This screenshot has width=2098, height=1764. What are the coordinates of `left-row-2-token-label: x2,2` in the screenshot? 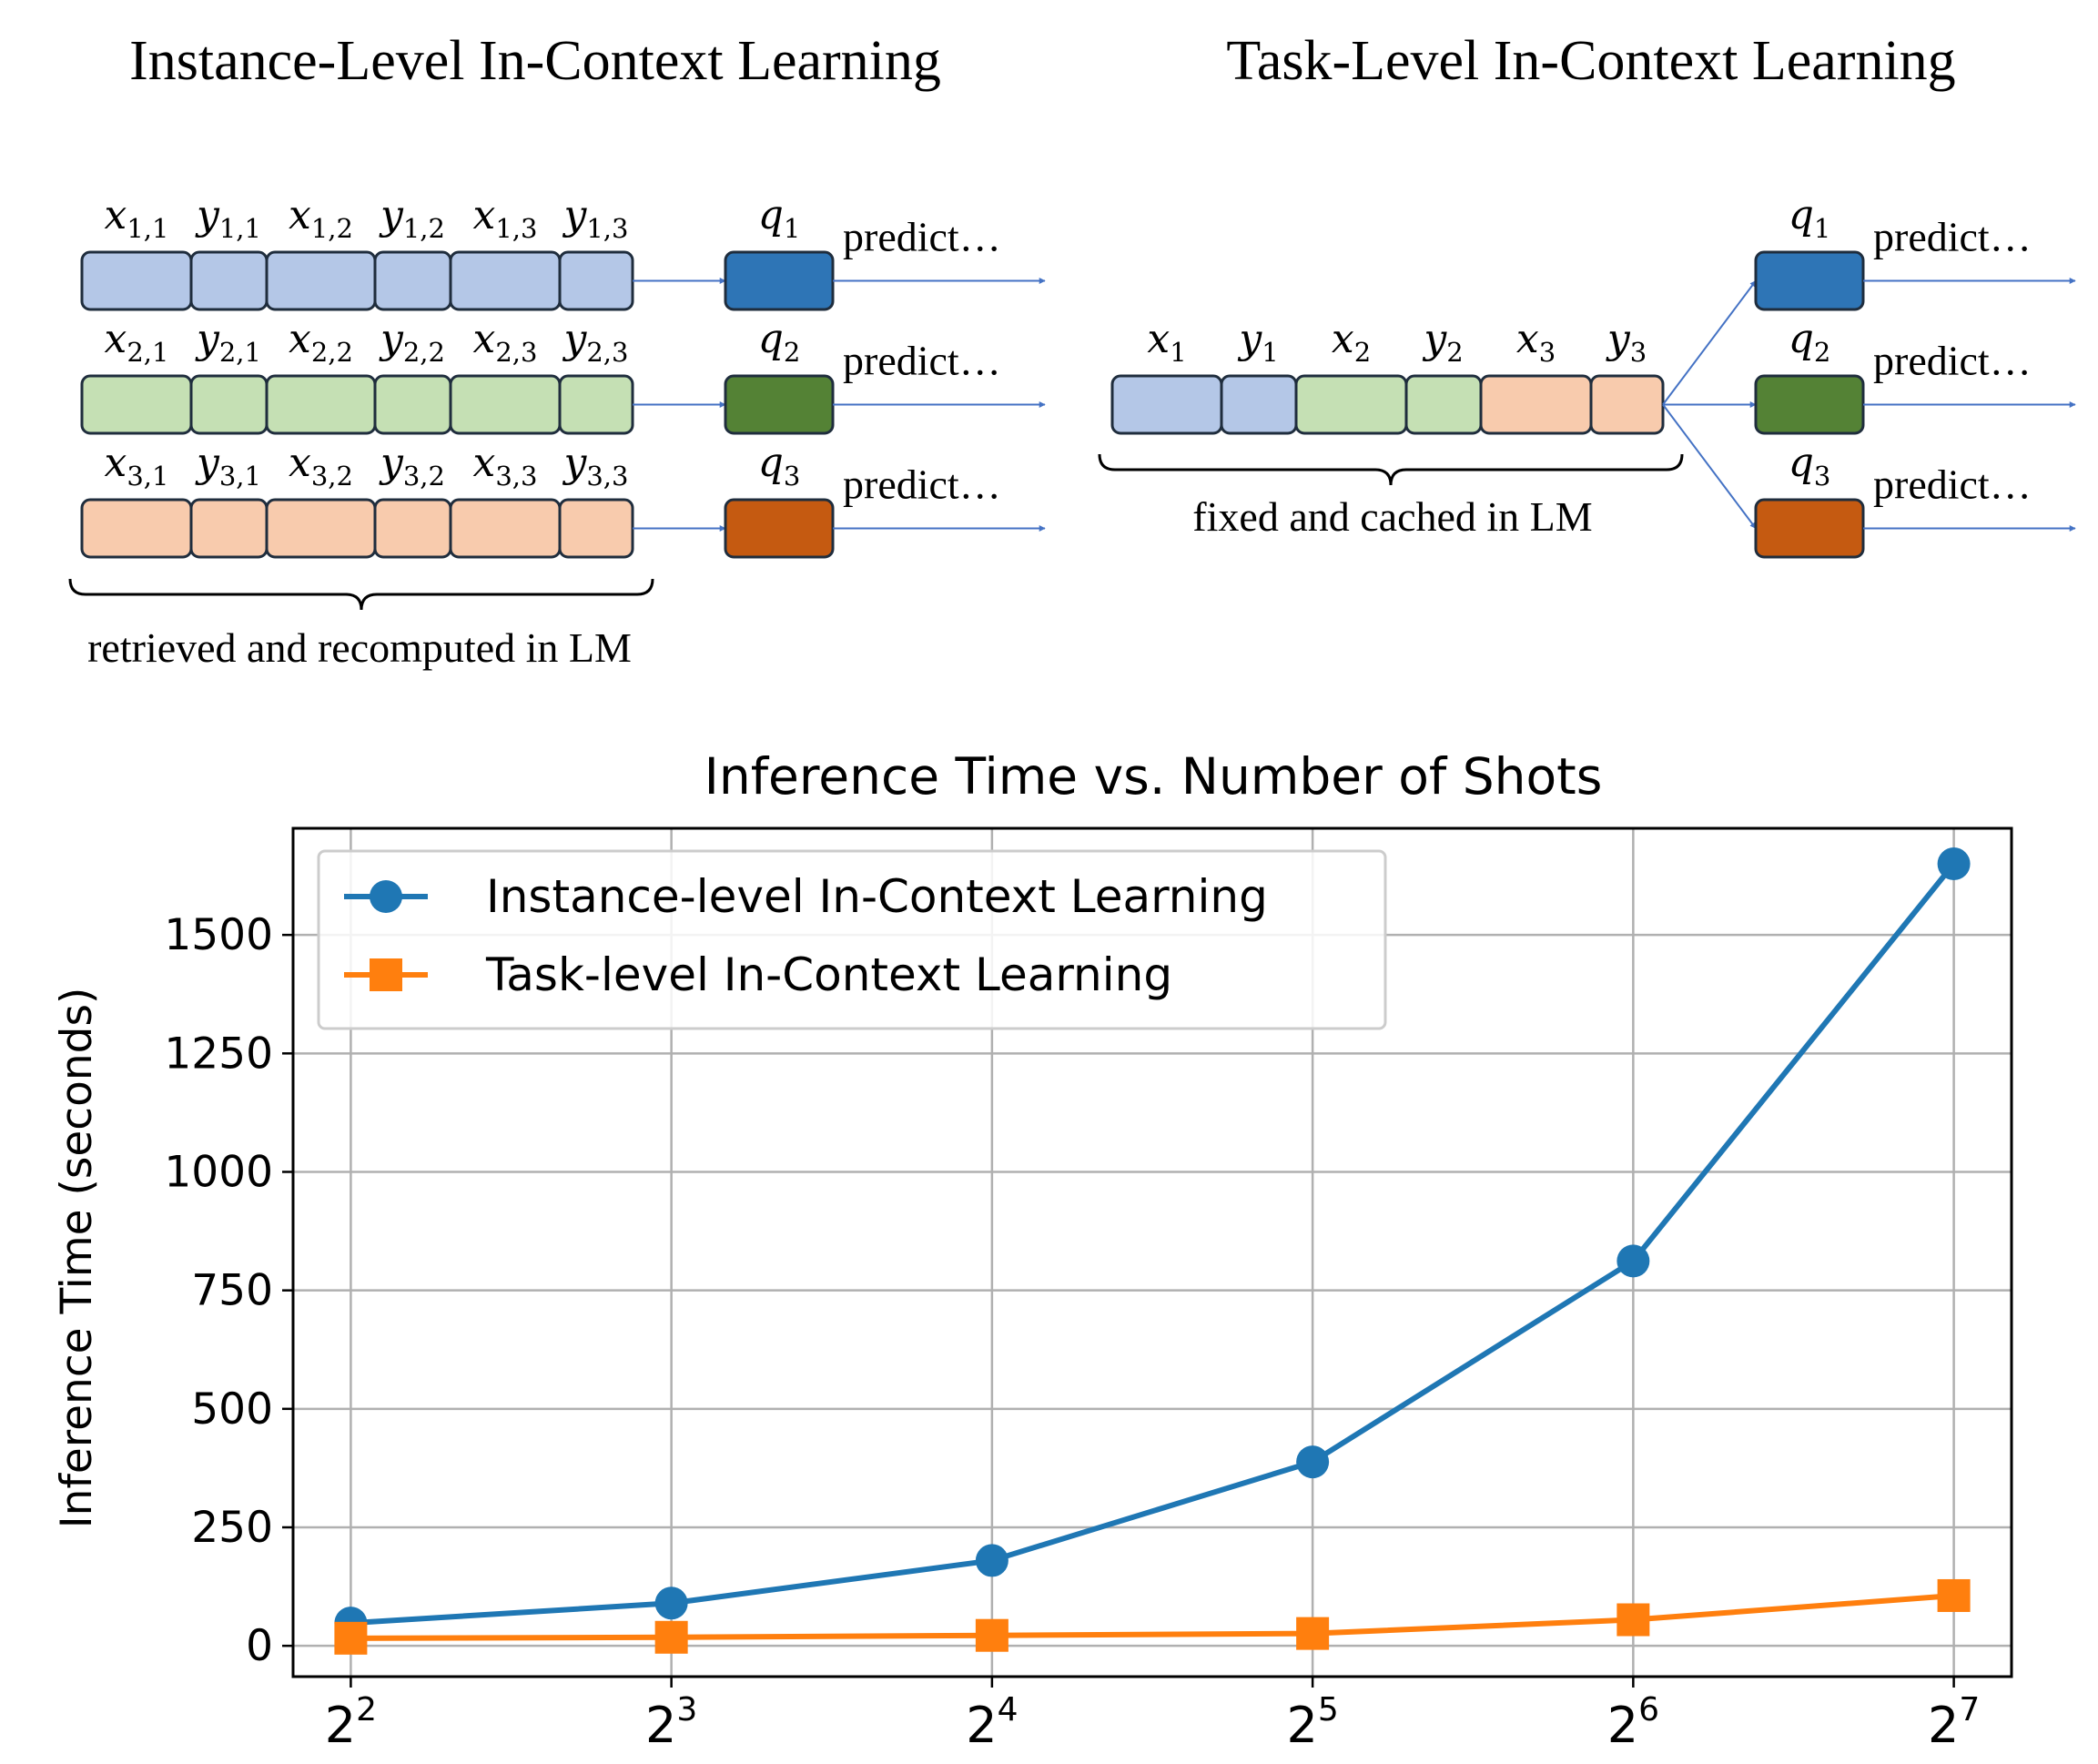 It's located at (321, 342).